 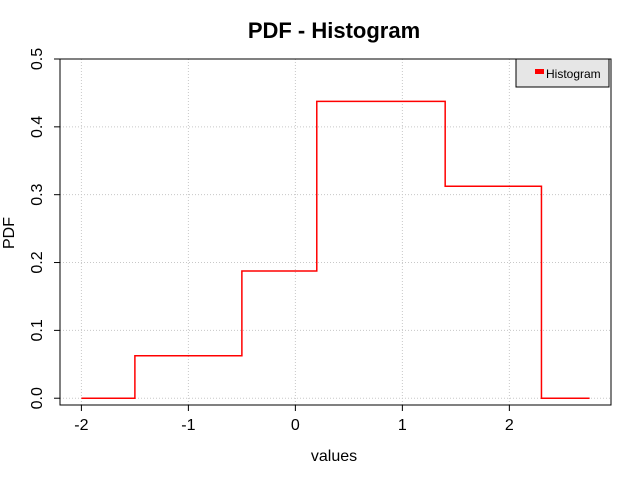 I want to click on y-axis-label: PDF, so click(x=9, y=233).